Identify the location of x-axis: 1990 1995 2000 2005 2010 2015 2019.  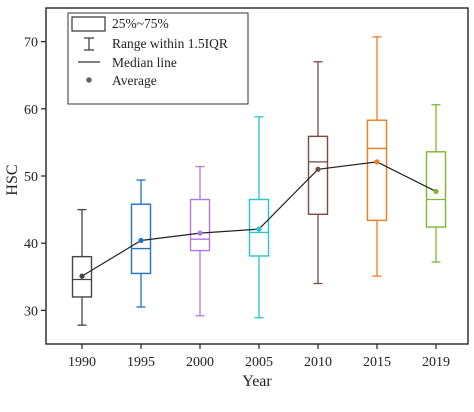
(259, 357).